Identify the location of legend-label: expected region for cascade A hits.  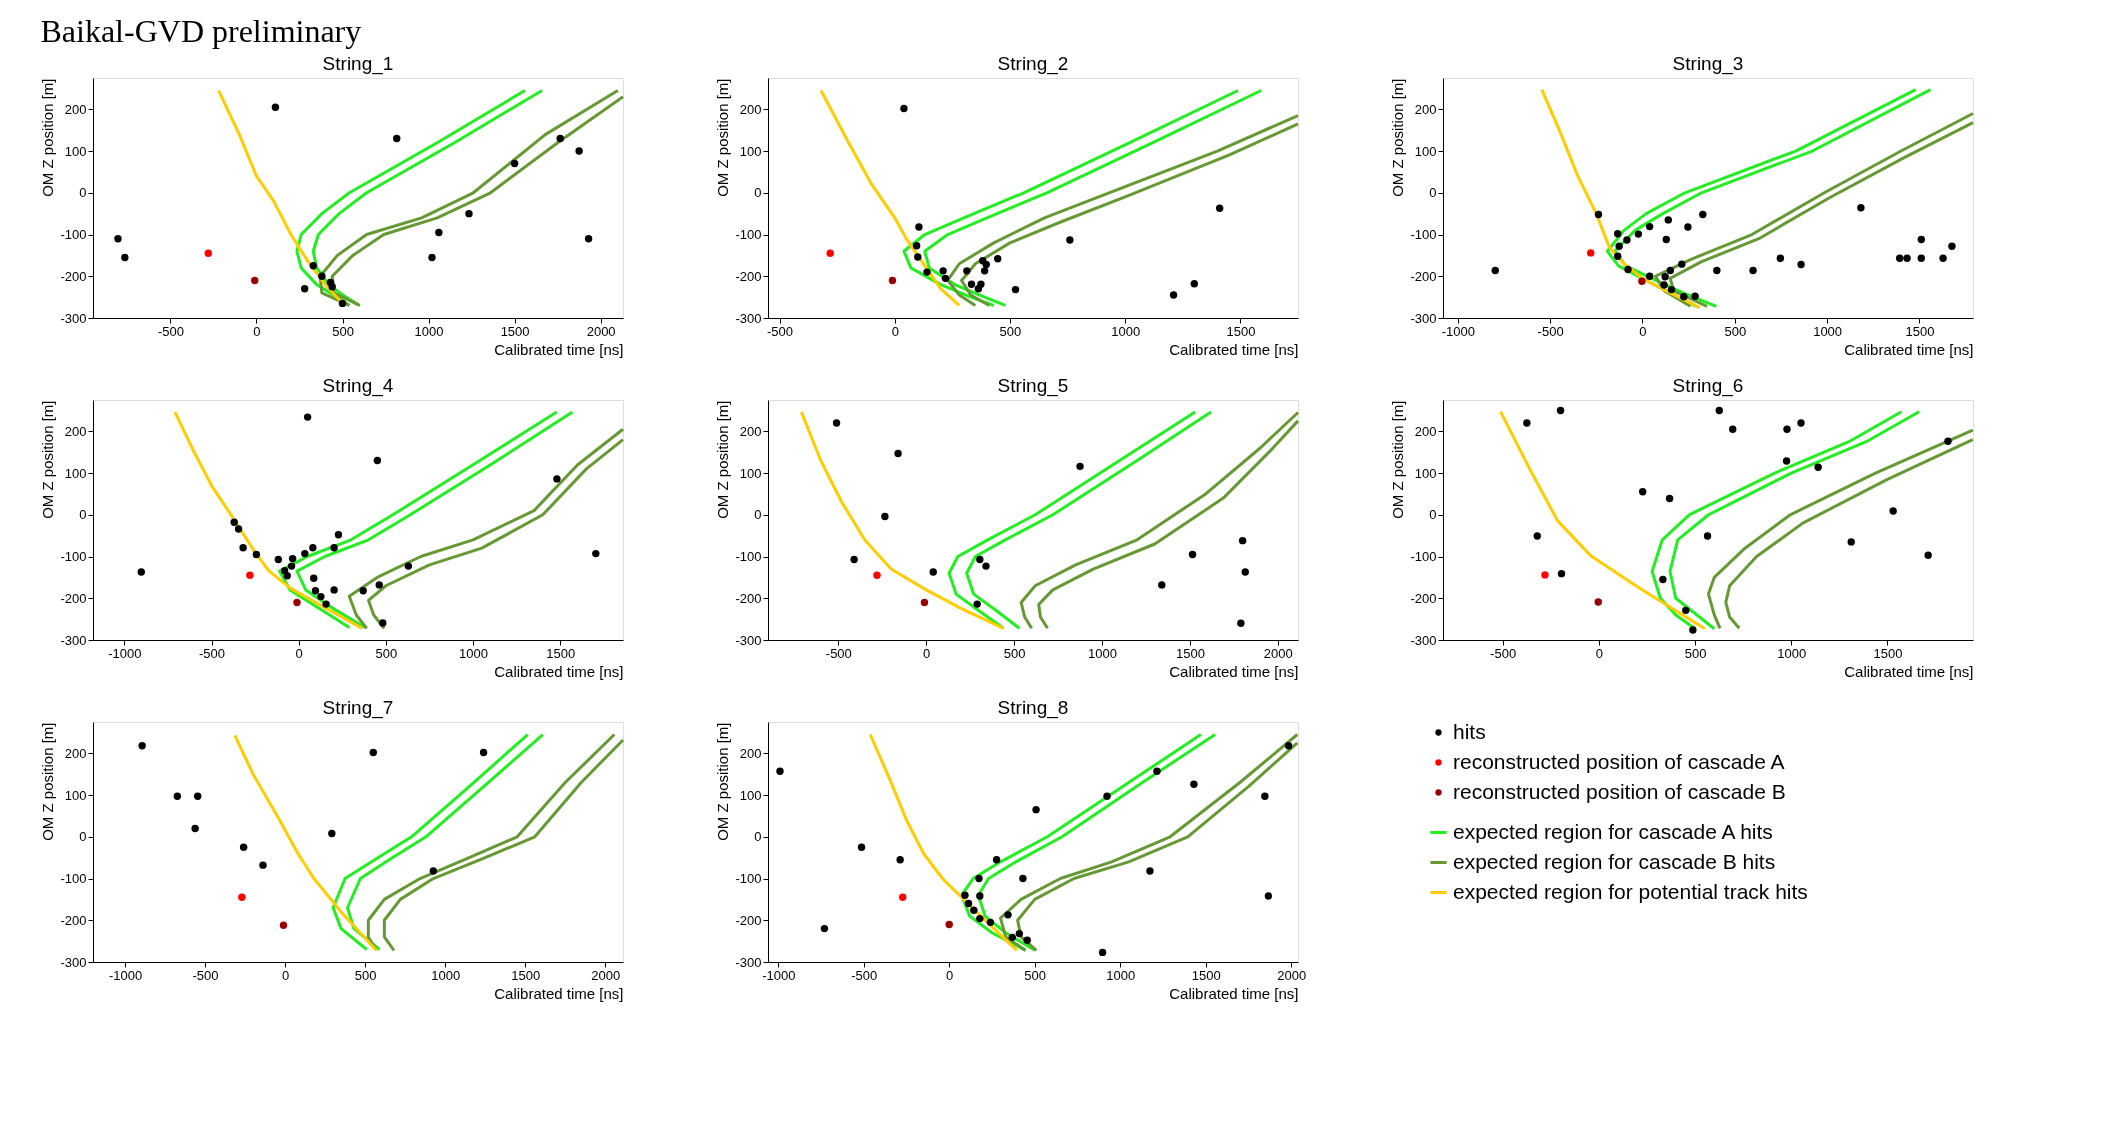
(1613, 831).